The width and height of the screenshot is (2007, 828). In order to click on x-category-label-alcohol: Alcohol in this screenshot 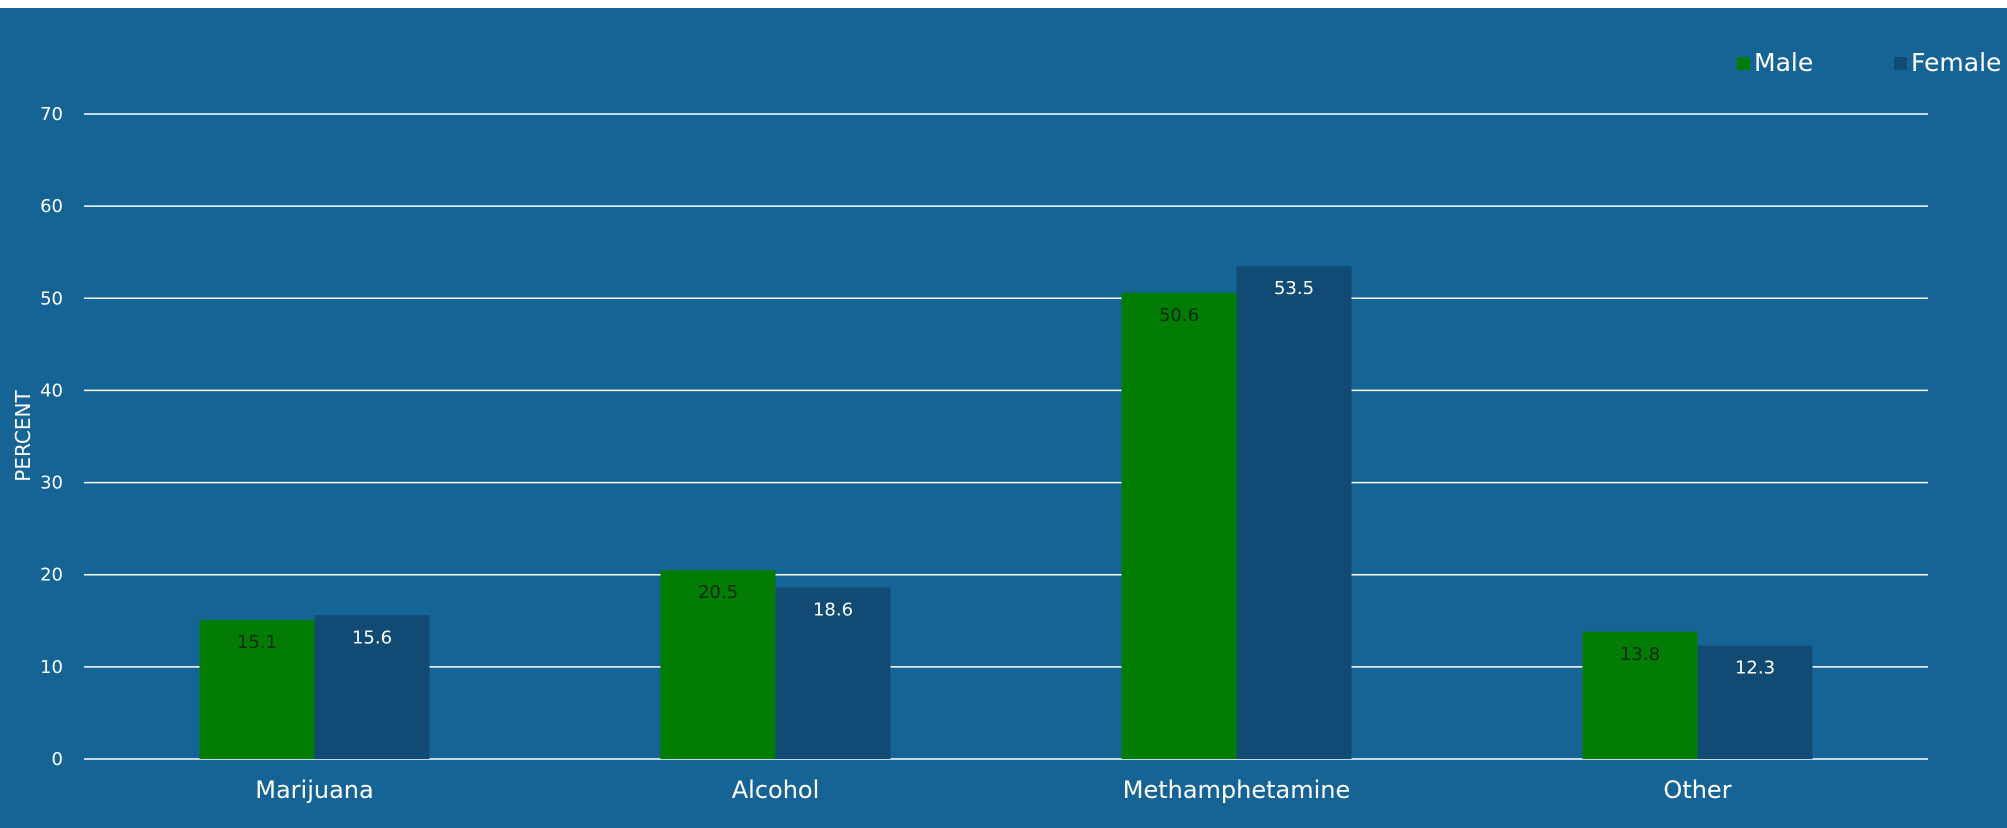, I will do `click(776, 790)`.